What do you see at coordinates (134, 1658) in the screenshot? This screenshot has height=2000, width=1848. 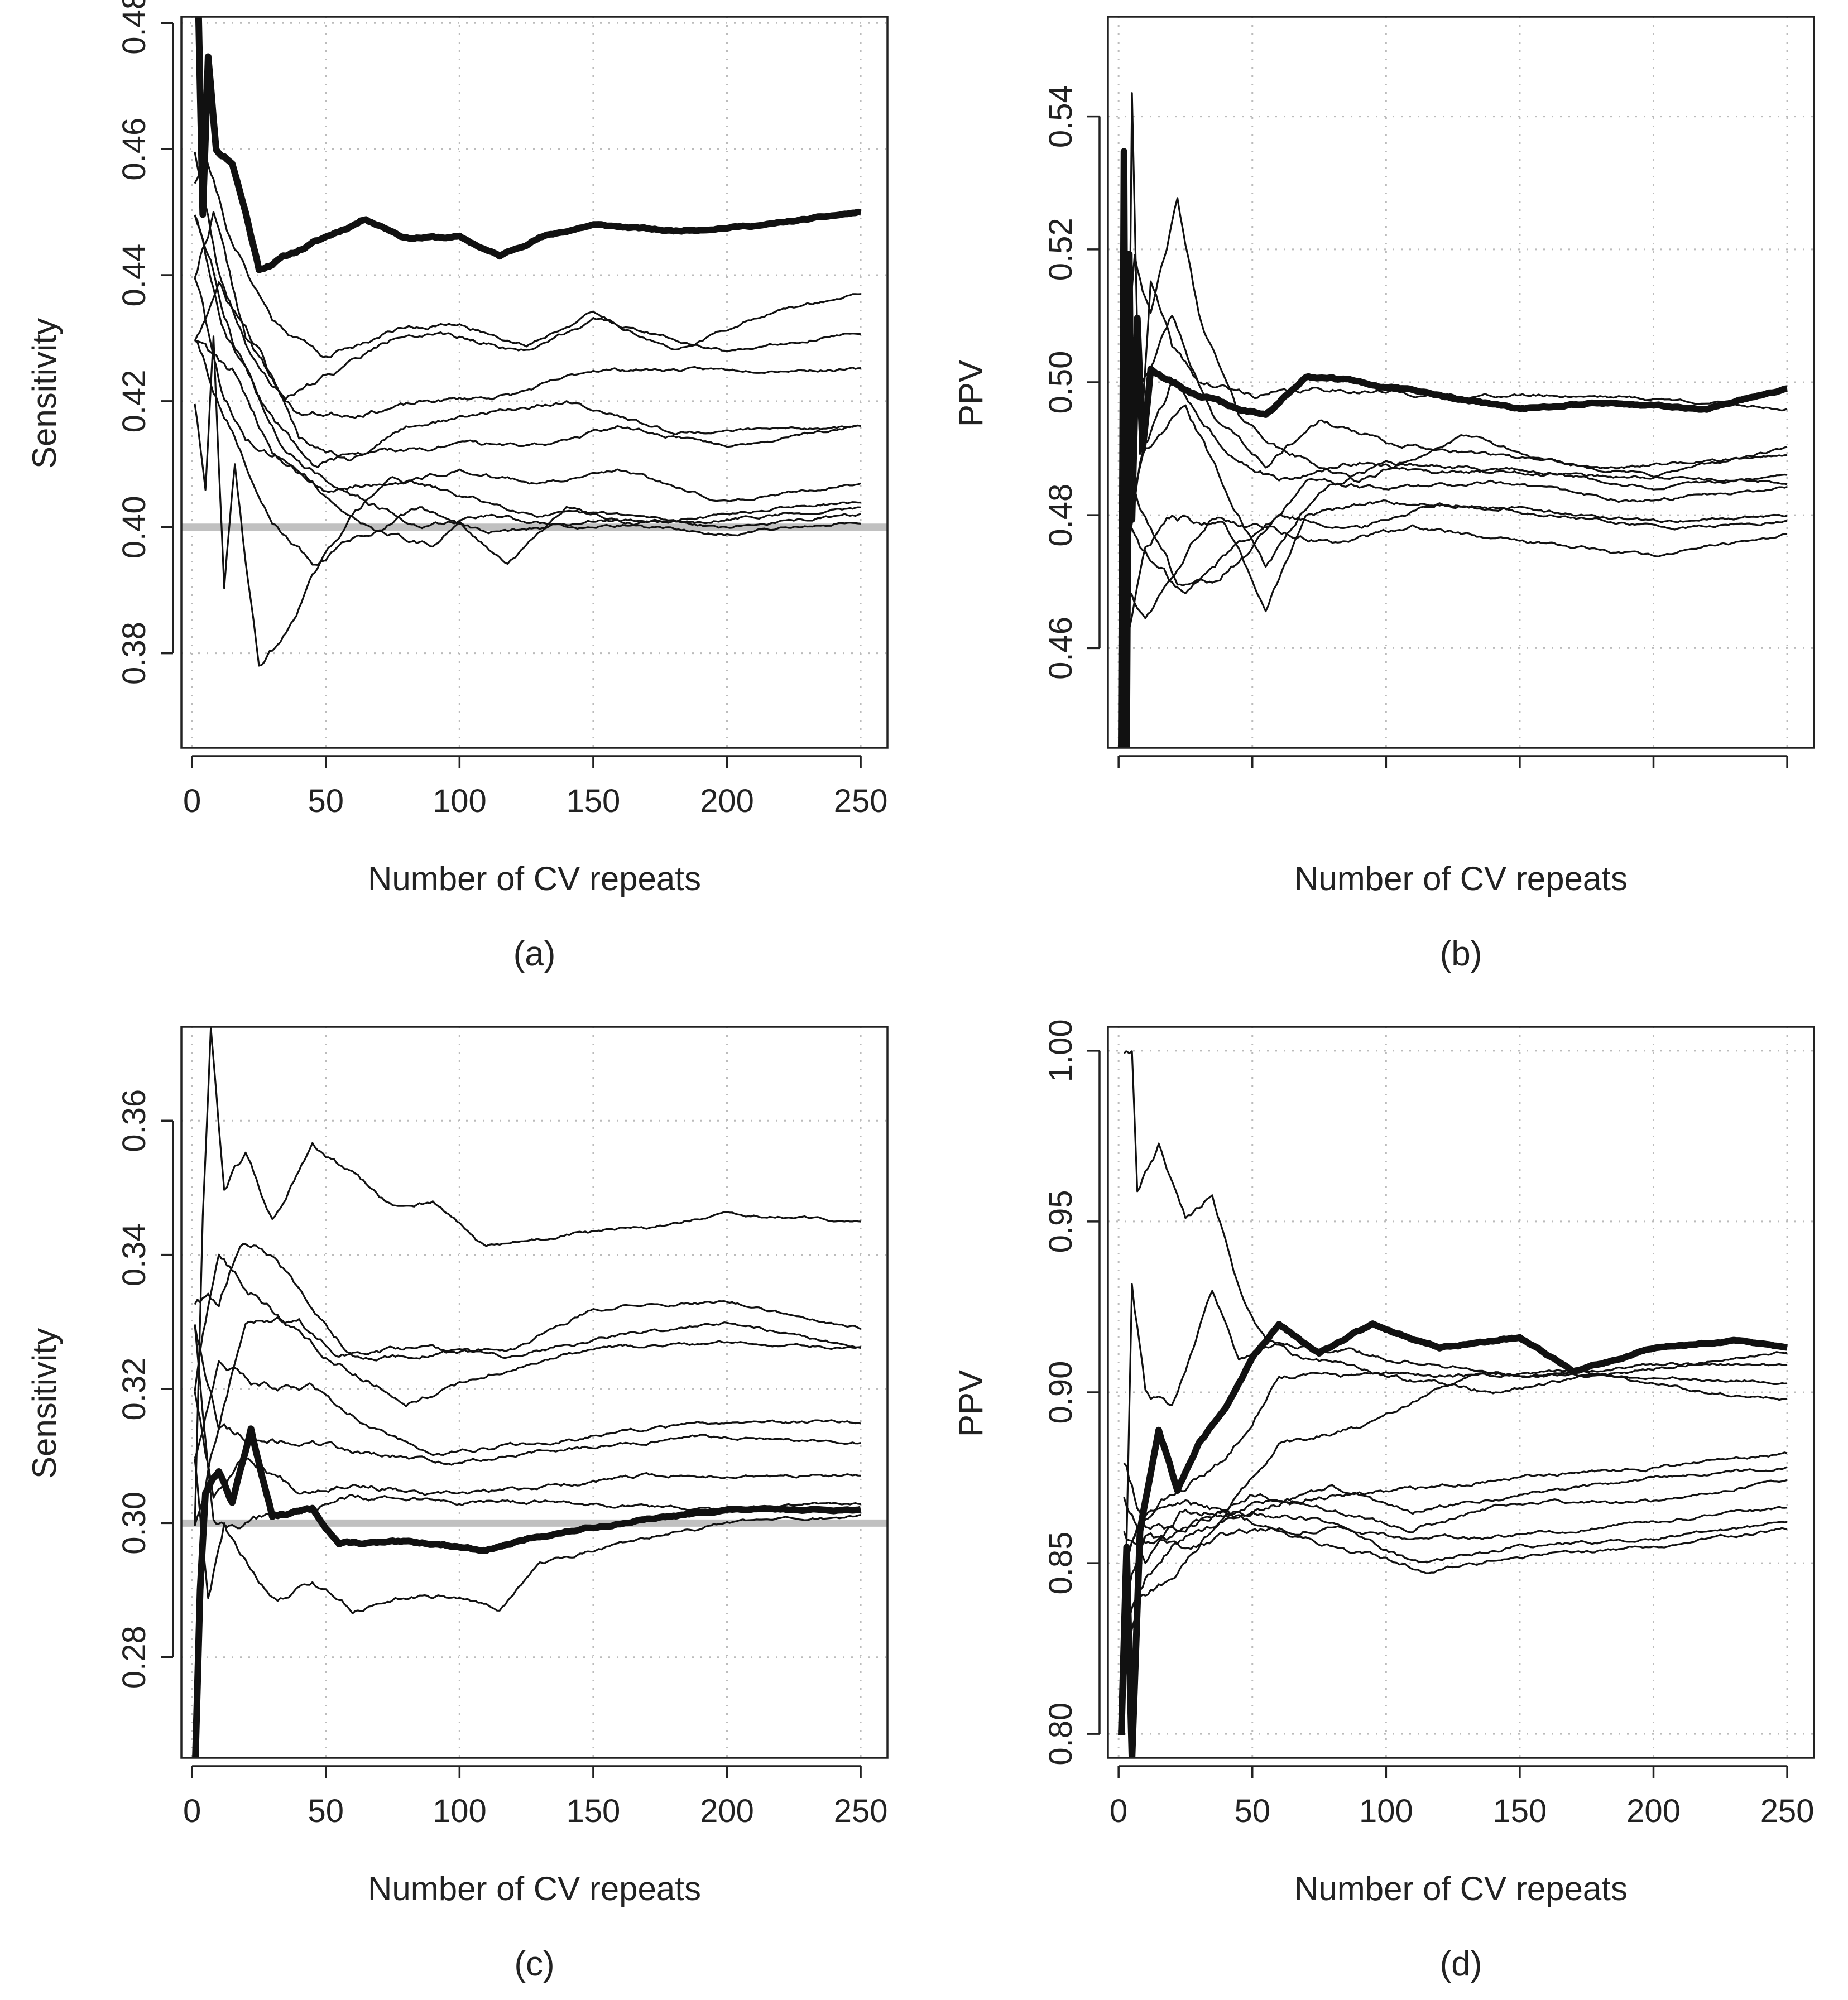 I see `y-tick-label: 0.28` at bounding box center [134, 1658].